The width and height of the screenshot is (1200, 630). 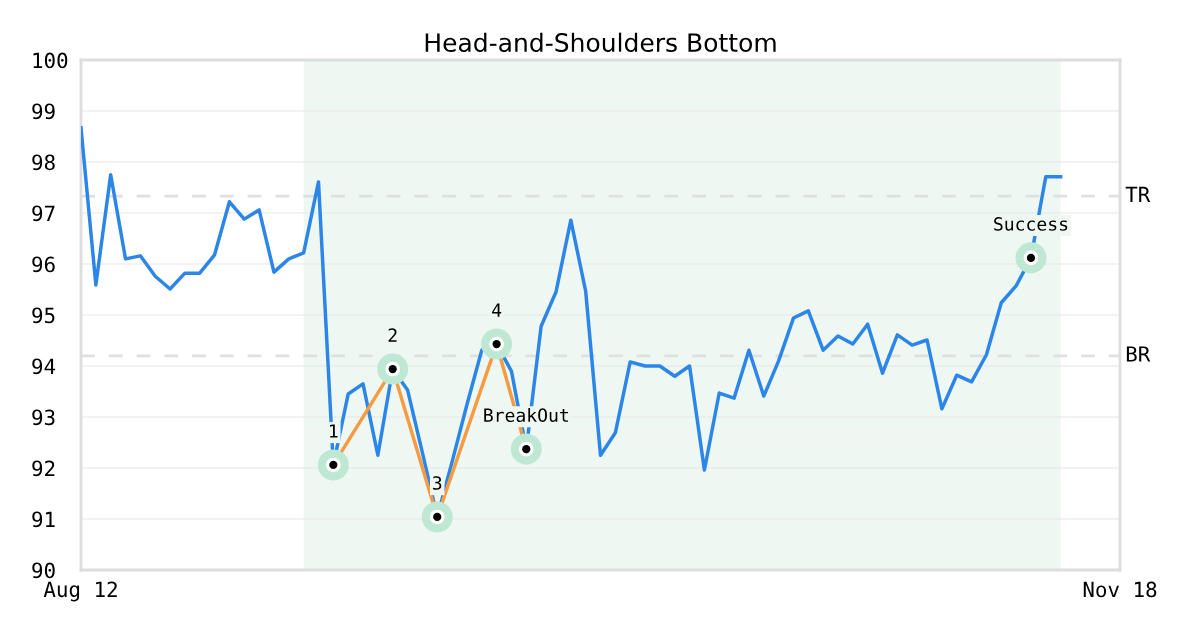 What do you see at coordinates (43, 570) in the screenshot?
I see `y-tick-label: 90` at bounding box center [43, 570].